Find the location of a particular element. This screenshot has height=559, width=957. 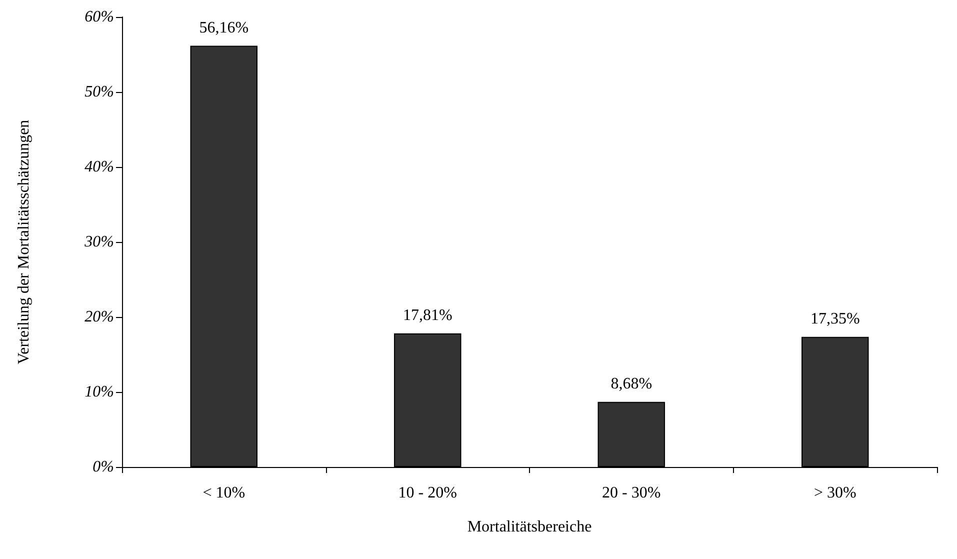

y-tick-label: 30% is located at coordinates (99, 242).